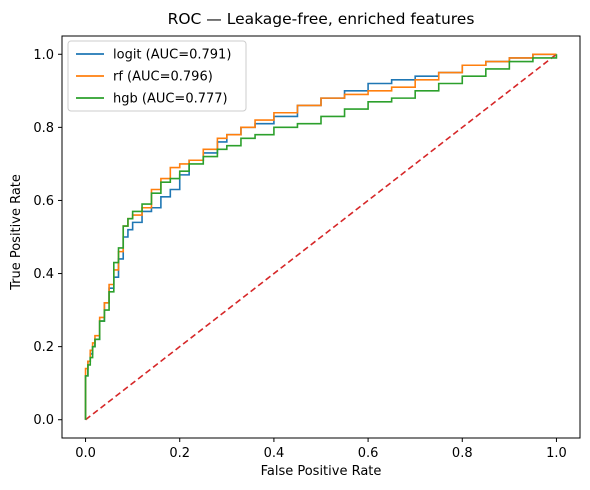 This screenshot has height=490, width=590. Describe the element at coordinates (43, 274) in the screenshot. I see `y-tick-label: 0.4` at that location.